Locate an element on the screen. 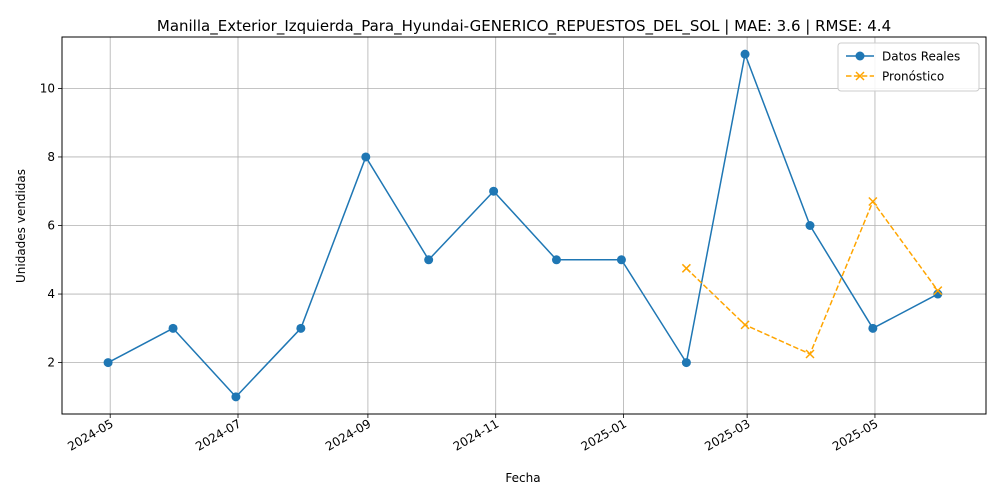 The height and width of the screenshot is (500, 1000). legend-marker-forecast is located at coordinates (860, 76).